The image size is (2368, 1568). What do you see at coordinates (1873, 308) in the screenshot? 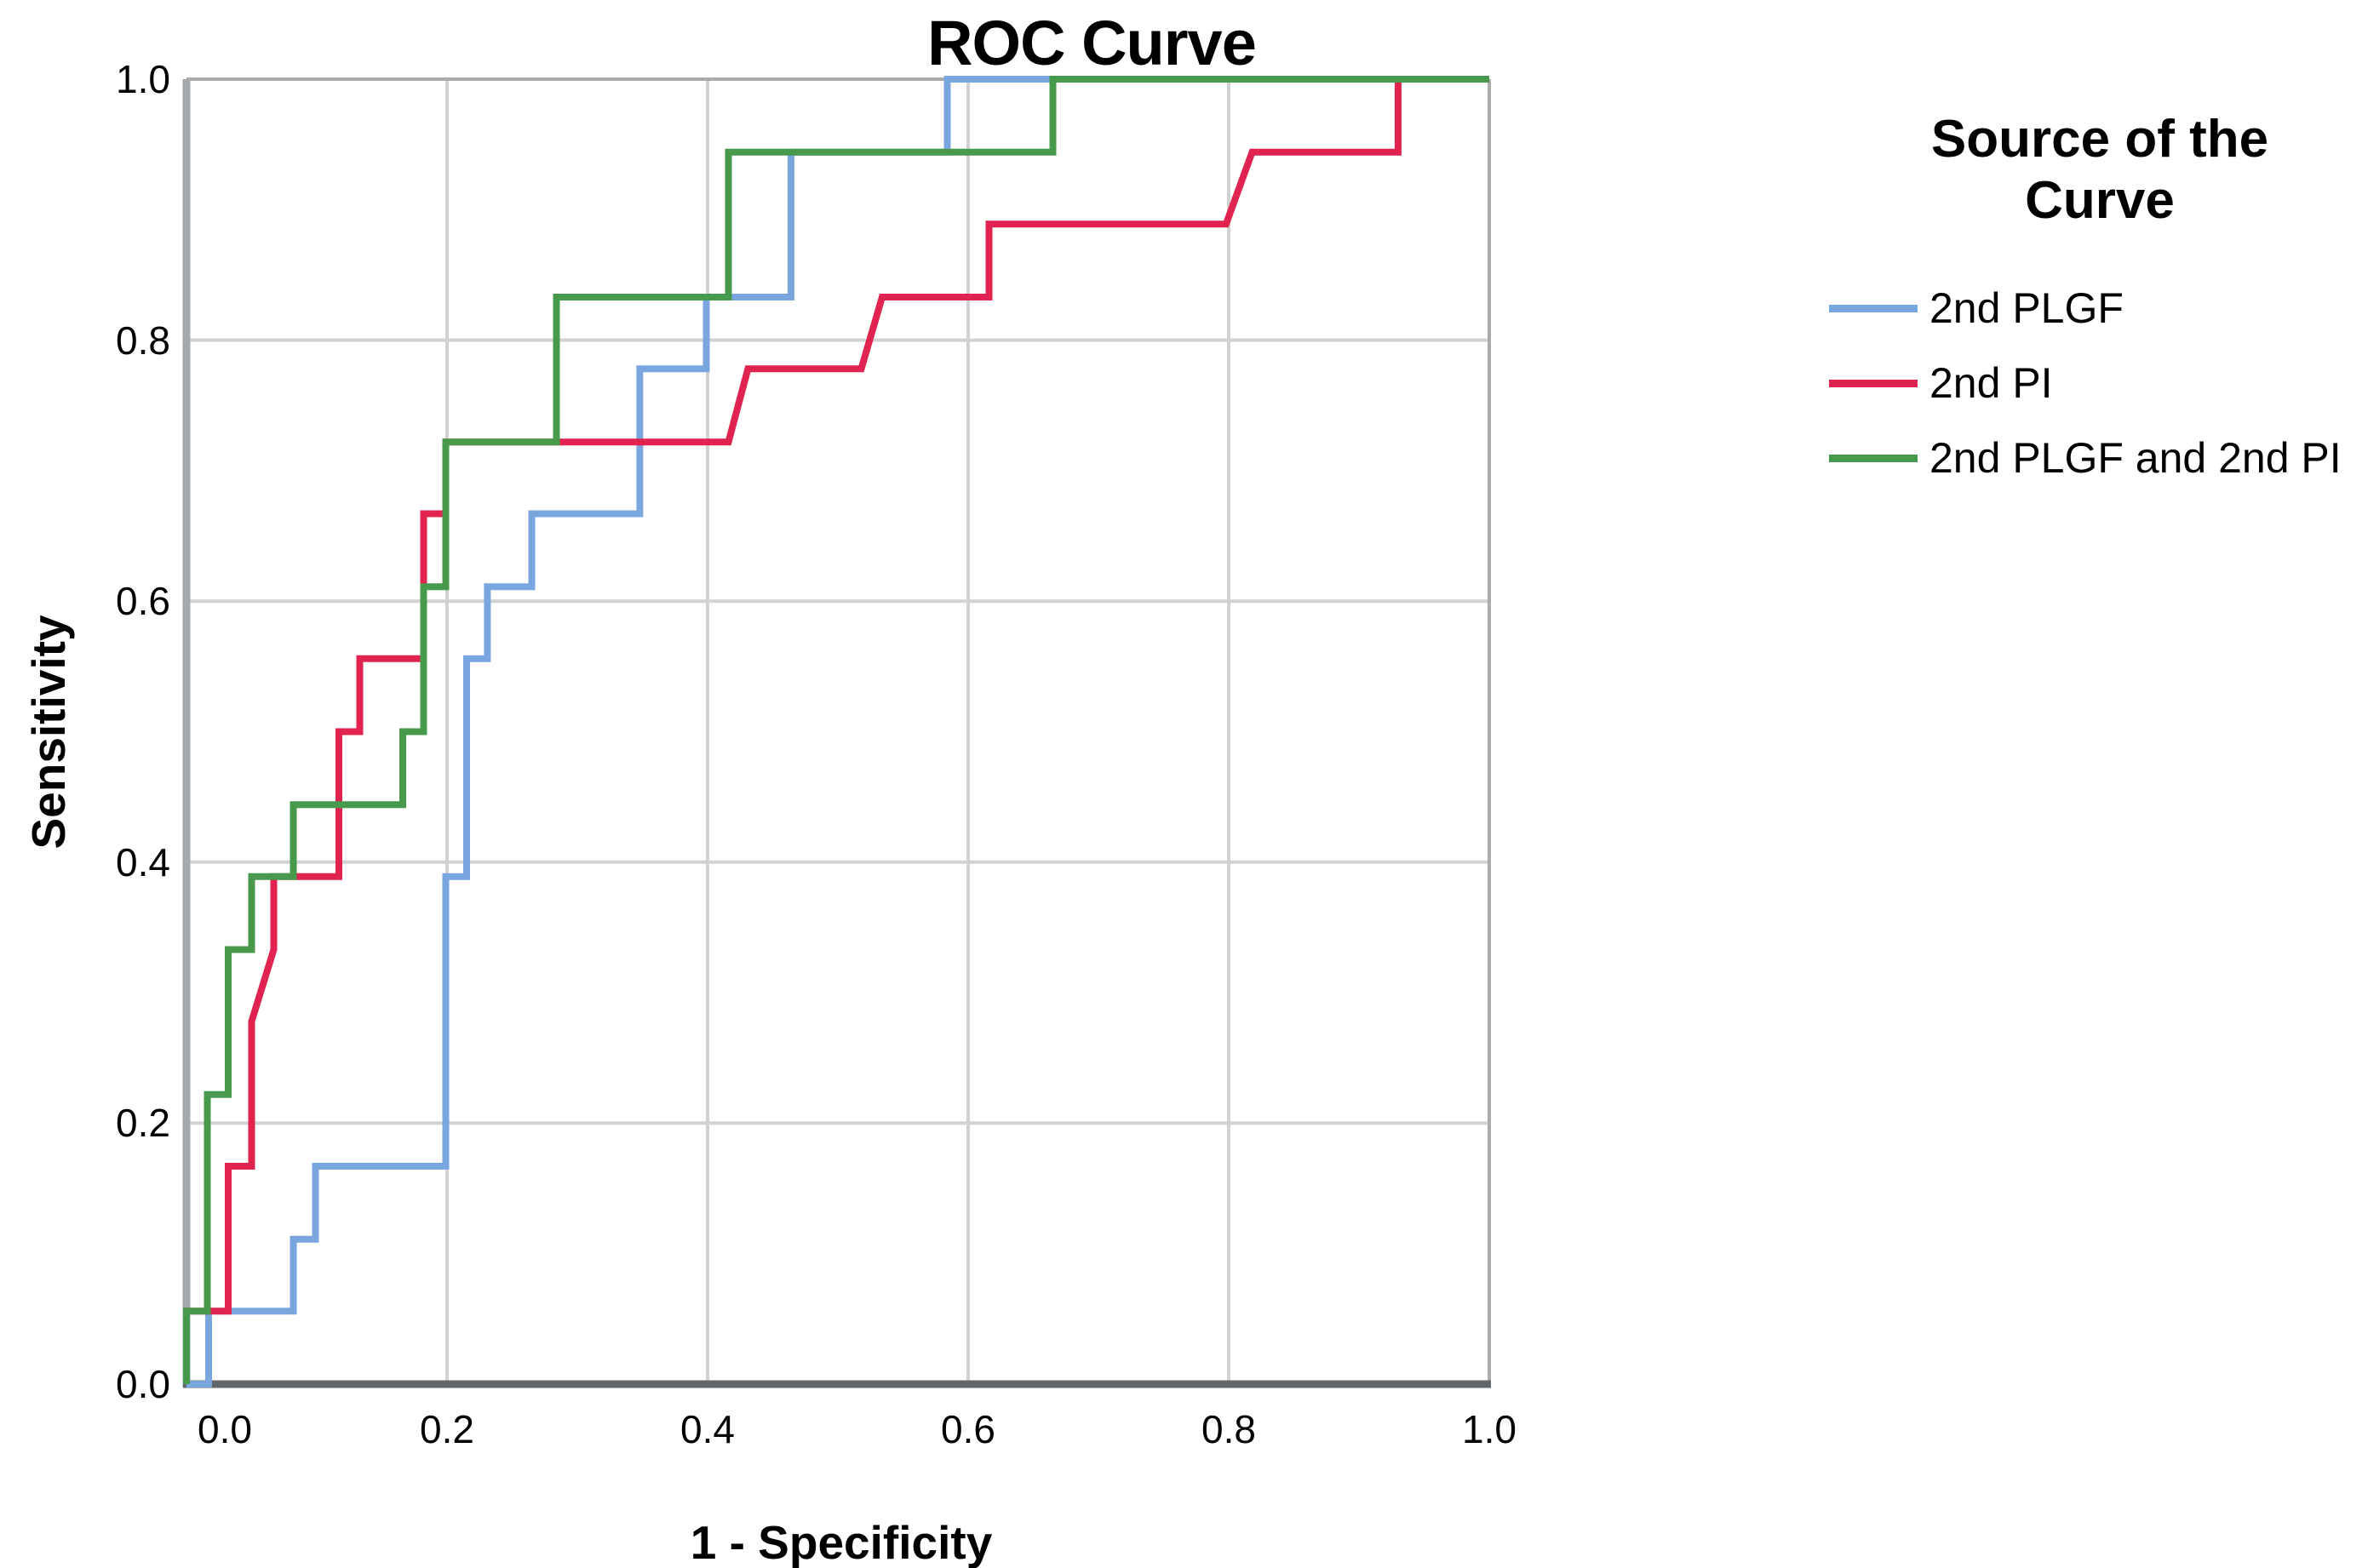
I see `legend-swatch-2nd-plgf` at bounding box center [1873, 308].